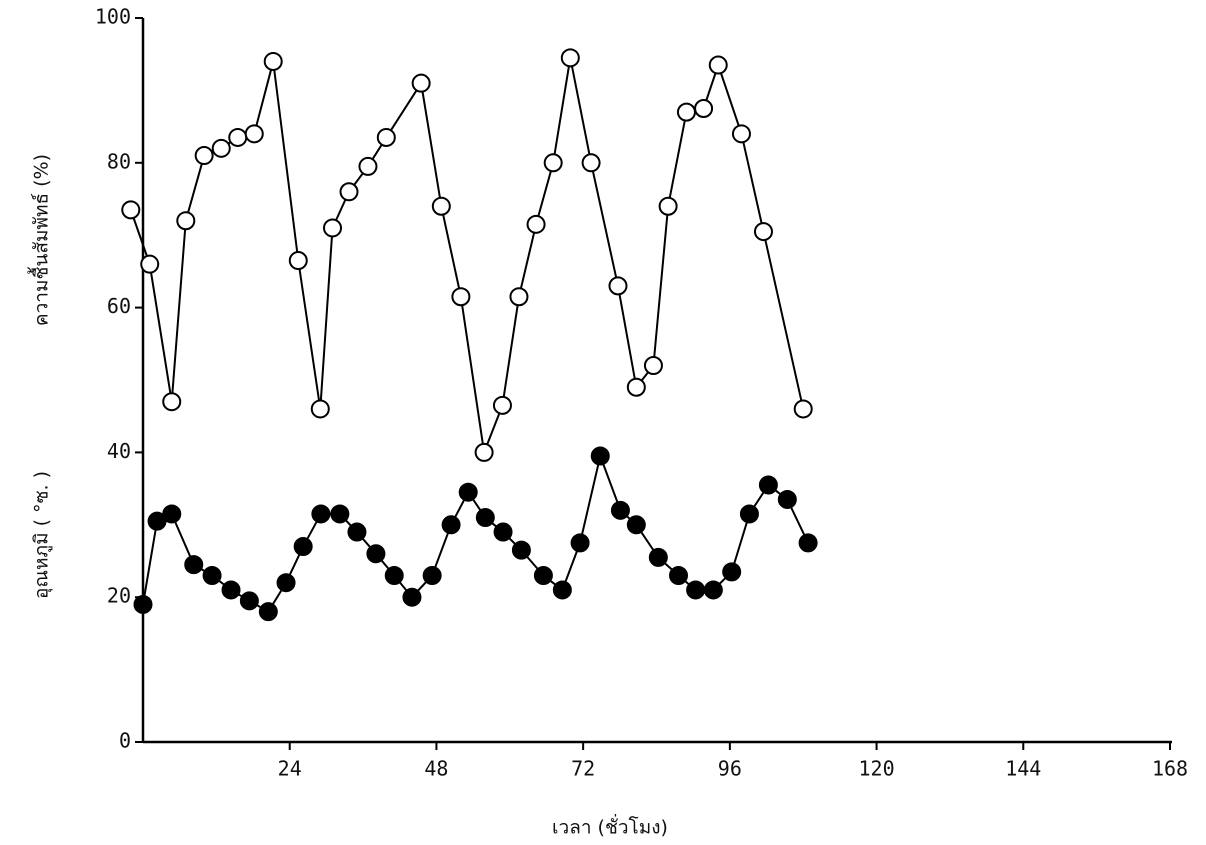  What do you see at coordinates (1170, 769) in the screenshot?
I see `x-tick-label: 168` at bounding box center [1170, 769].